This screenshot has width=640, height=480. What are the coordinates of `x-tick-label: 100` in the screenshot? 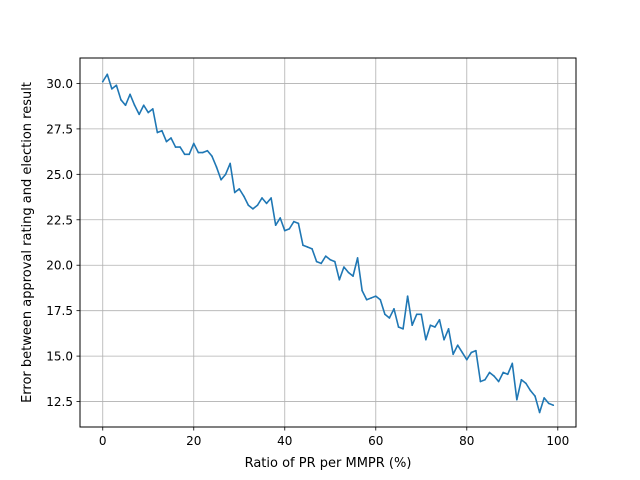 It's located at (557, 441).